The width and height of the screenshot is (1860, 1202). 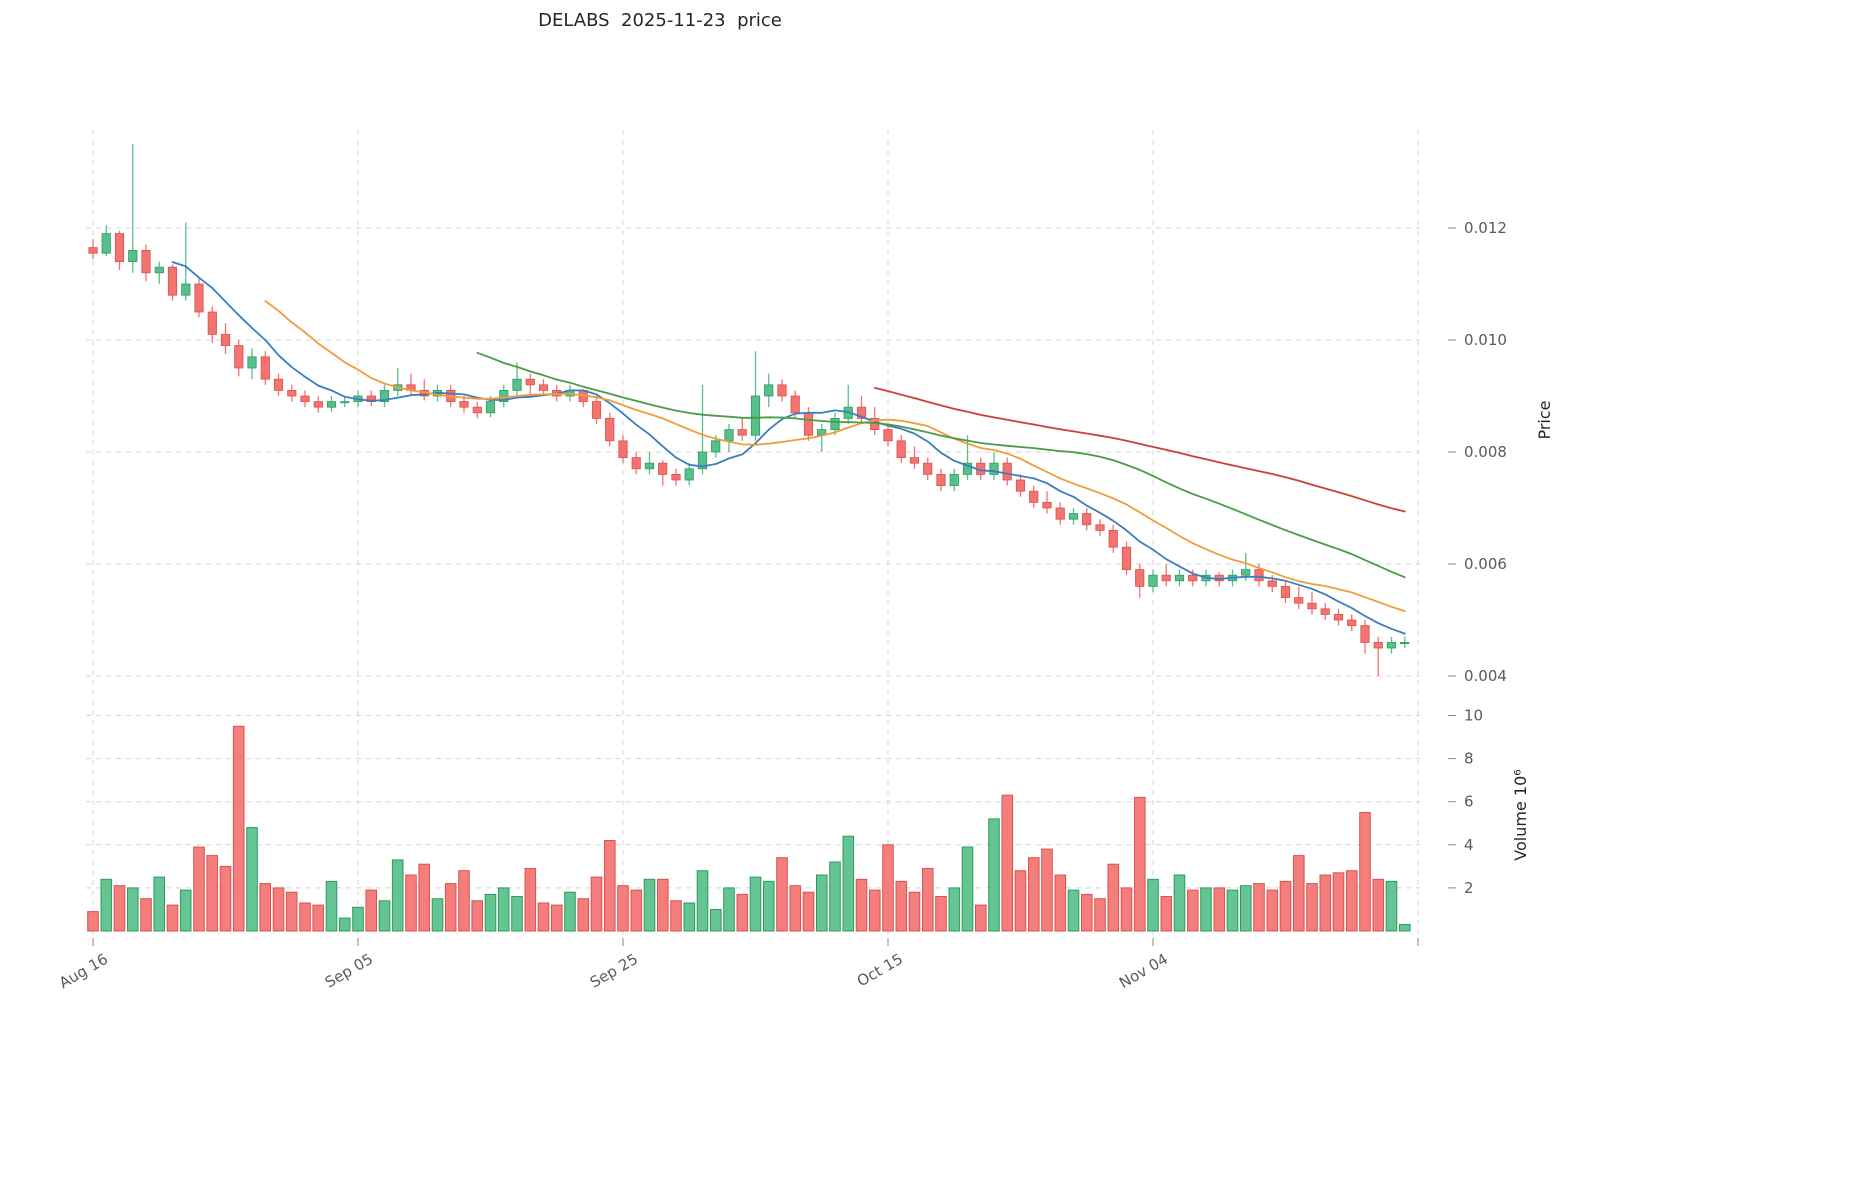 What do you see at coordinates (1485, 452) in the screenshot?
I see `price-tick-label: 0.008` at bounding box center [1485, 452].